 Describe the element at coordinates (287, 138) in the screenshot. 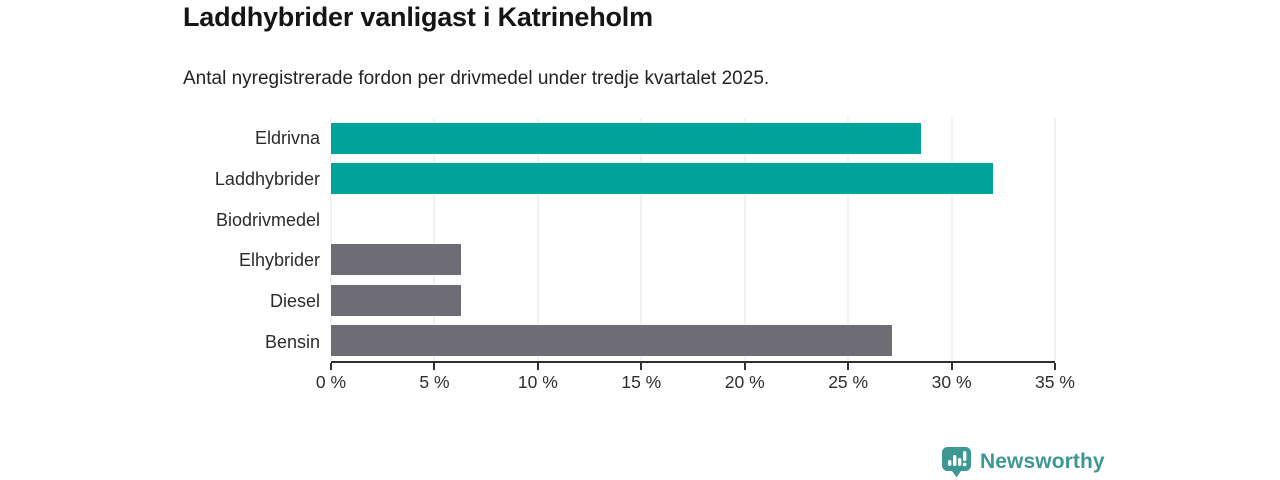

I see `category-label: Eldrivna` at that location.